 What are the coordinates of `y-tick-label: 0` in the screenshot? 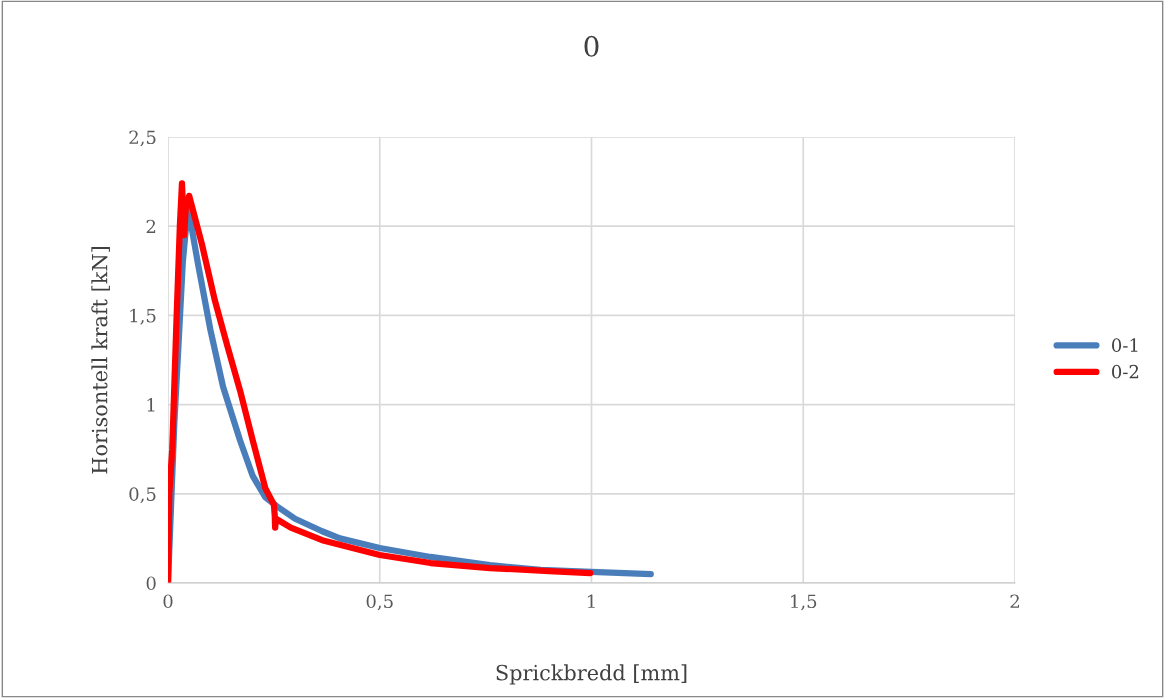 It's located at (151, 583).